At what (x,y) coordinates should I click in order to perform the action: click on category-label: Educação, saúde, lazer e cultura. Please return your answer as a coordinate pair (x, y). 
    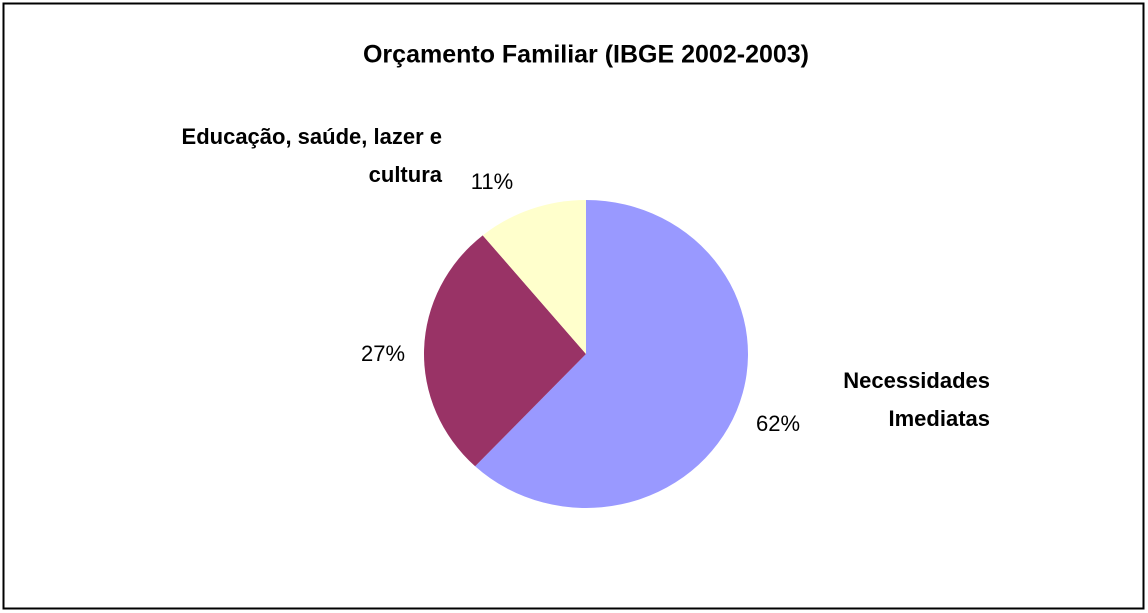
    Looking at the image, I should click on (311, 155).